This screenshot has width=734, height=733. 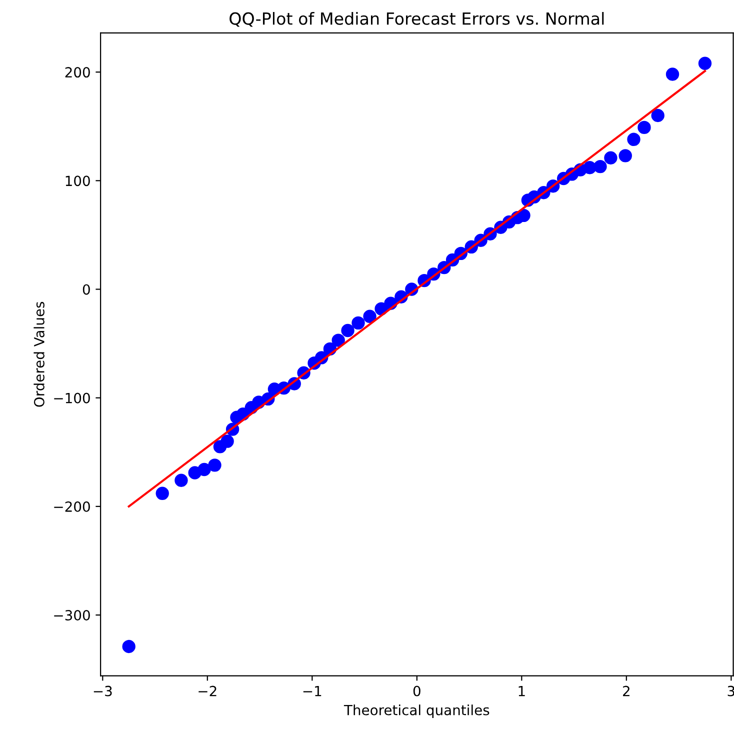 What do you see at coordinates (39, 354) in the screenshot?
I see `y-axis-title: Ordered Values` at bounding box center [39, 354].